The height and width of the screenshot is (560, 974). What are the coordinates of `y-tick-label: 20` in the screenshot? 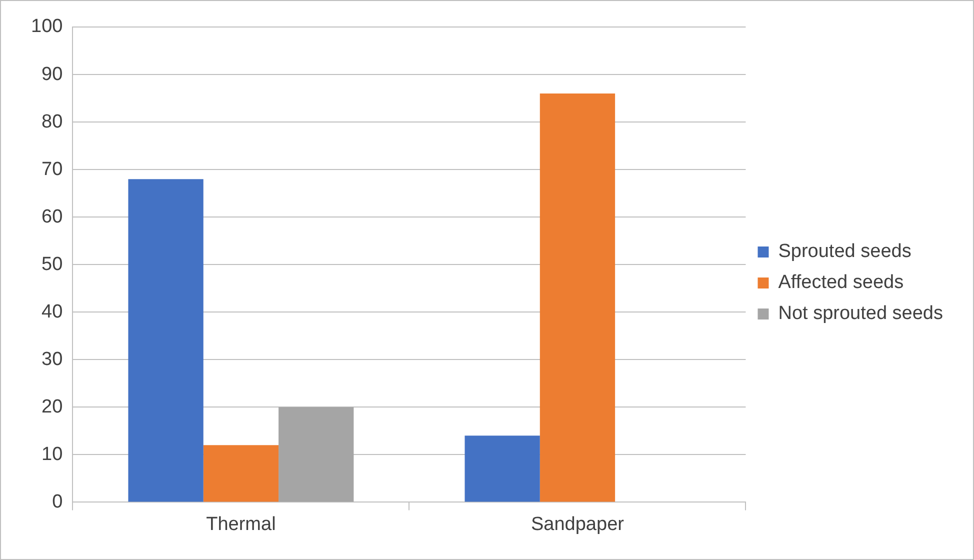 It's located at (52, 407).